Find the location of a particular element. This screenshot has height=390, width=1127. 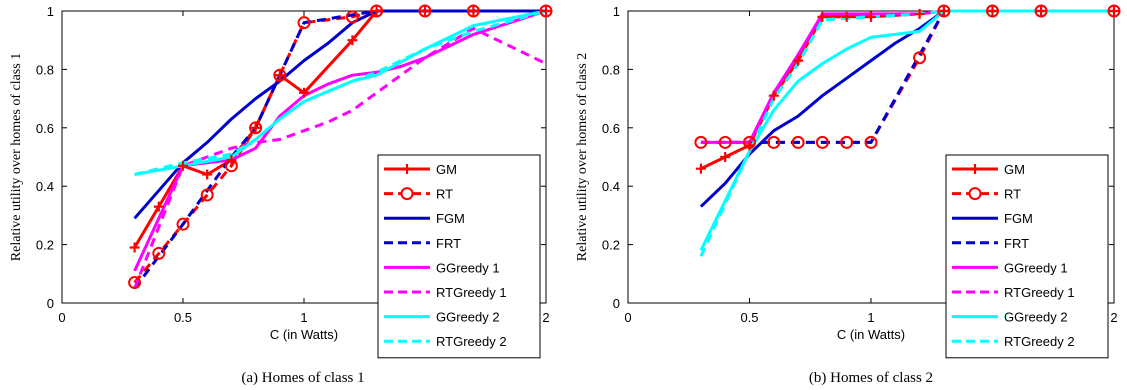

figure-caption: (a) Homes of class 1 is located at coordinates (302, 378).